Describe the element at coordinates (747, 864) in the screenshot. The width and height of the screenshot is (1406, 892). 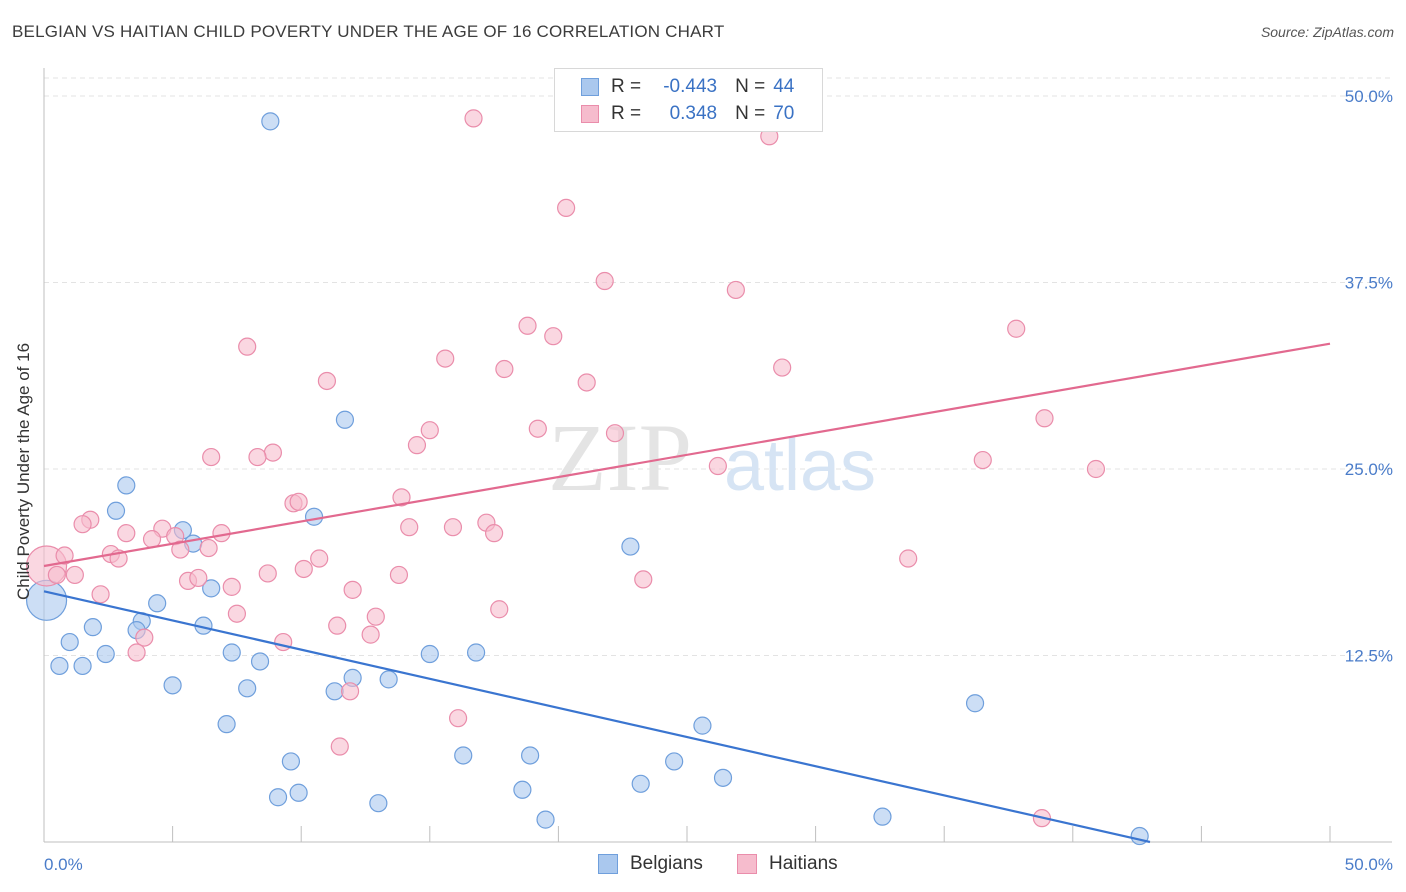
I see `haitians-legend-swatch` at that location.